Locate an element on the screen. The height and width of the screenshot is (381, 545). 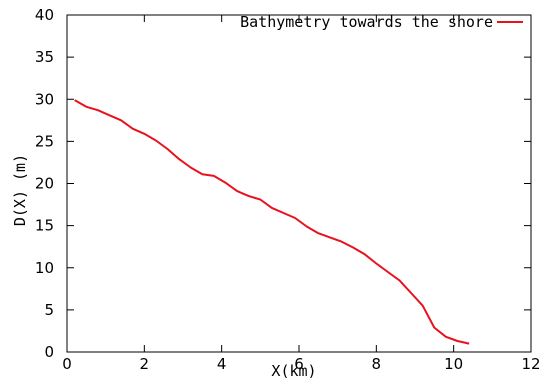
x-tick-label: 4 is located at coordinates (222, 364).